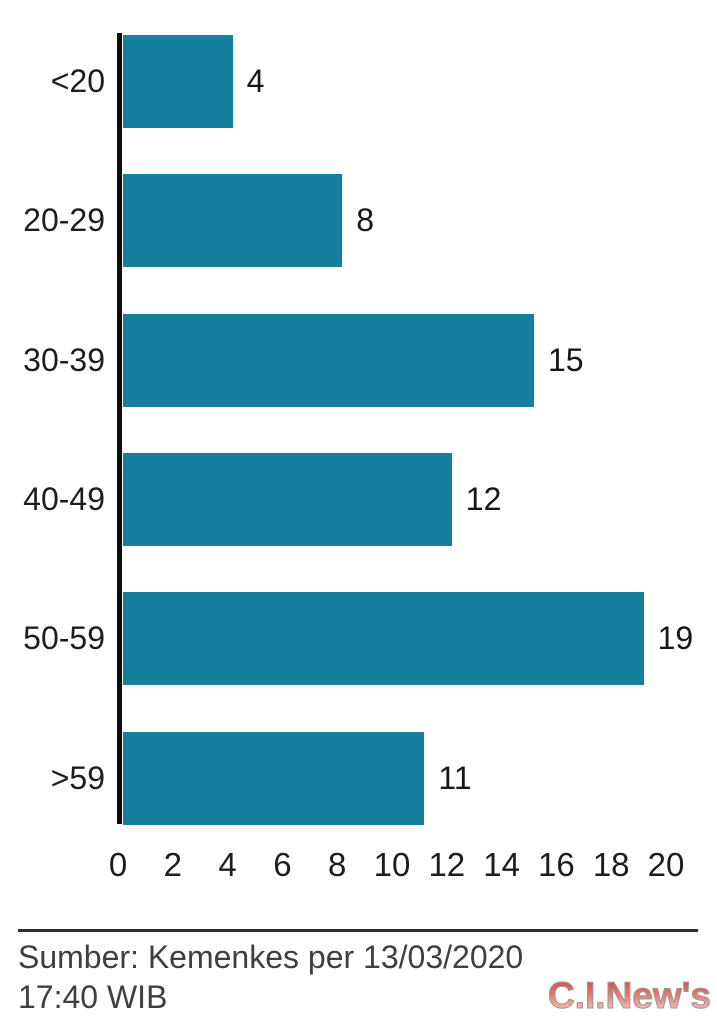 This screenshot has width=717, height=1024. I want to click on category-label: 20-29, so click(64, 220).